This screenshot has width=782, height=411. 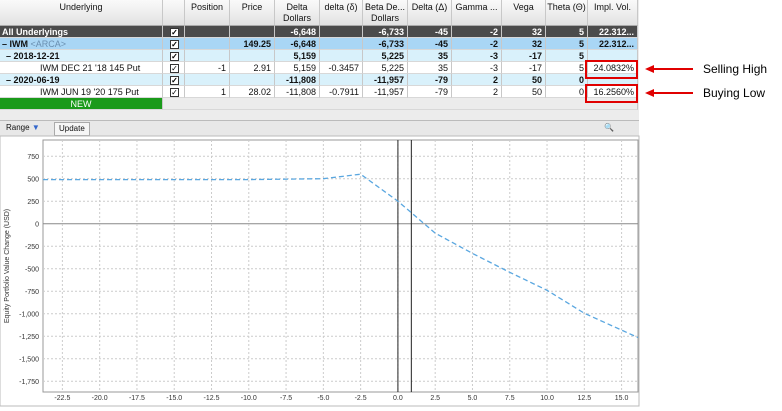 What do you see at coordinates (567, 92) in the screenshot?
I see `value-cell: 0` at bounding box center [567, 92].